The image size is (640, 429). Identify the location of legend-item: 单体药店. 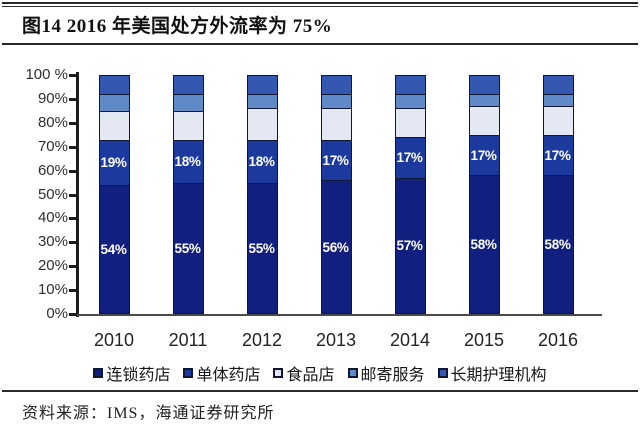
(221, 373).